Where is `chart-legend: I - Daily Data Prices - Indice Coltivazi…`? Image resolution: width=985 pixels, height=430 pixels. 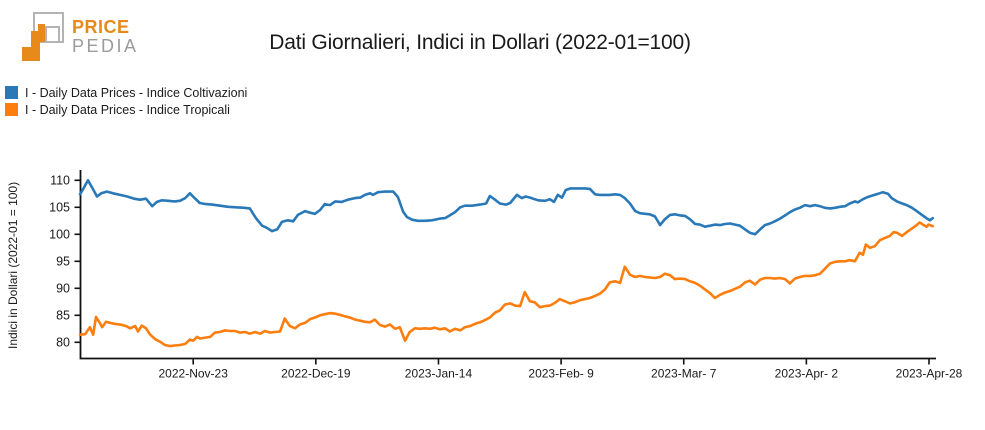
chart-legend: I - Daily Data Prices - Indice Coltivazi… is located at coordinates (126, 102).